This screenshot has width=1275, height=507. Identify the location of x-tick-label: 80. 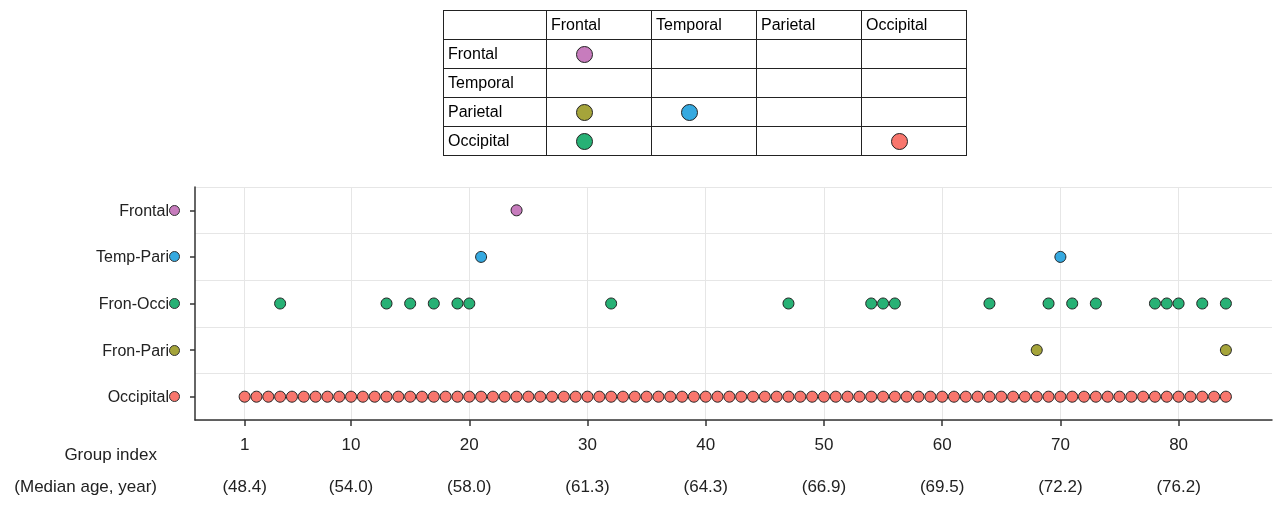
(1179, 444).